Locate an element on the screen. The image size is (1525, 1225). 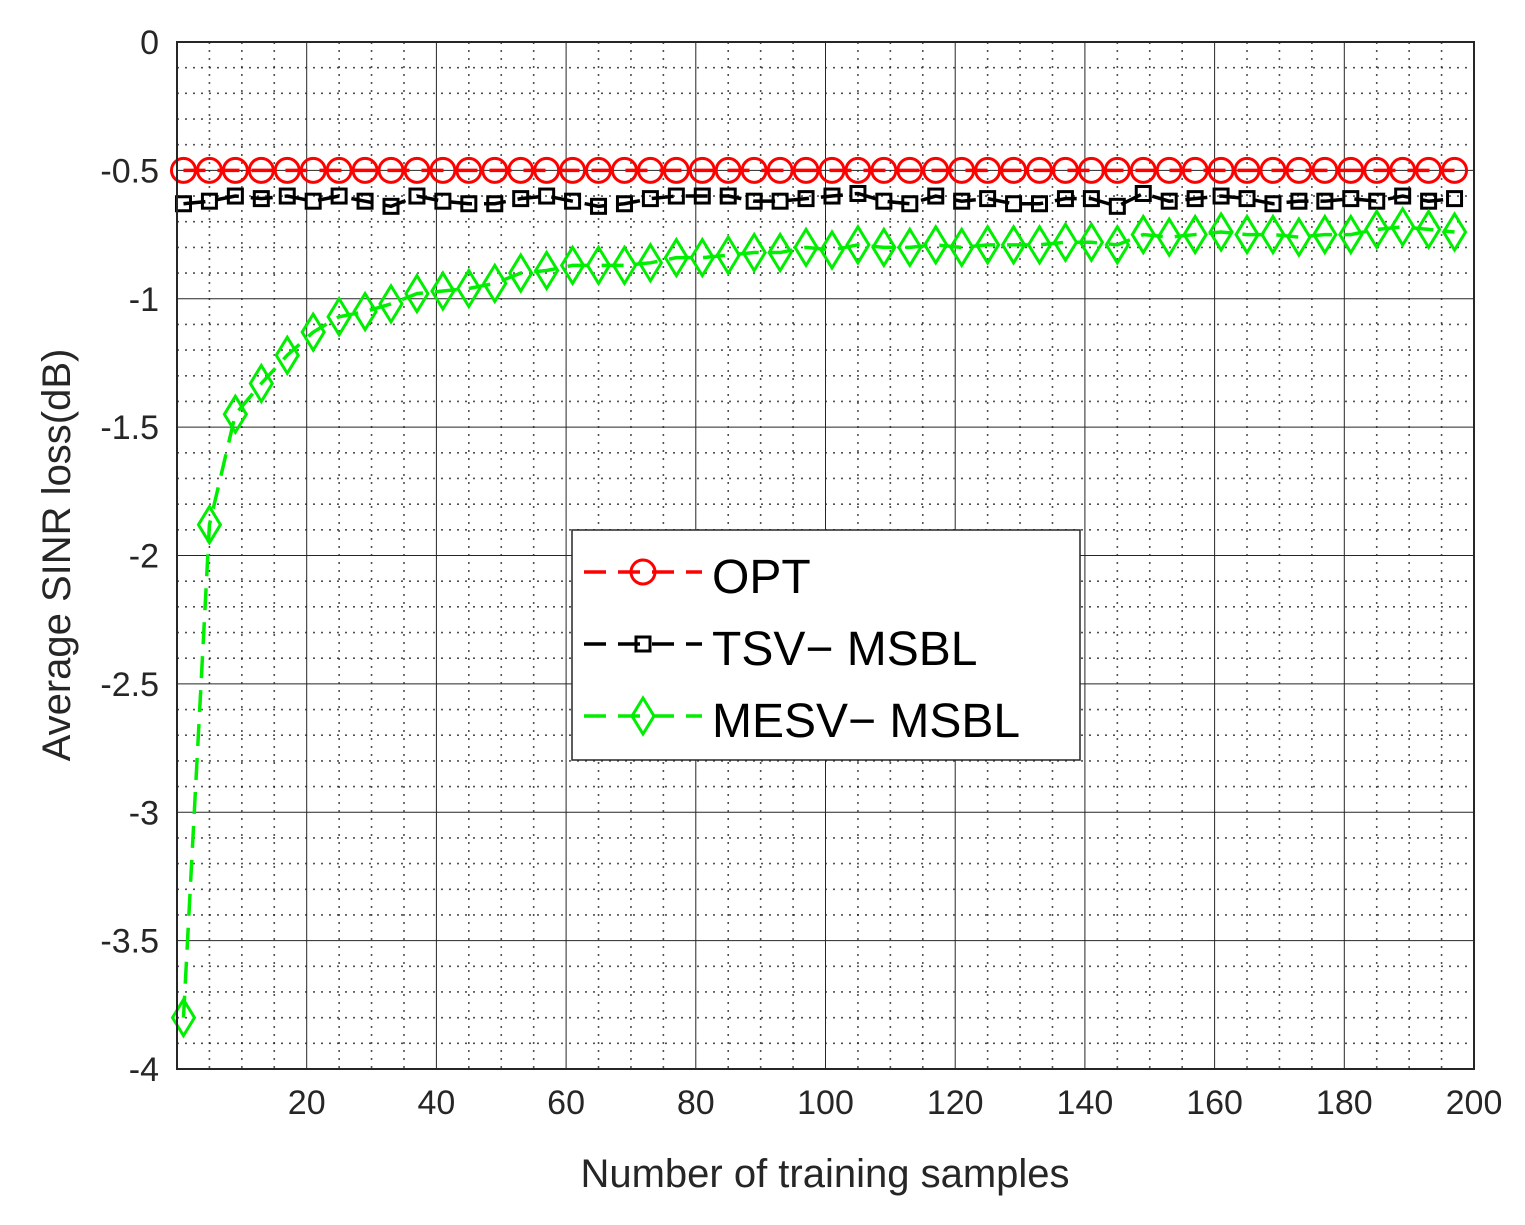
legend-marker-opt is located at coordinates (643, 572).